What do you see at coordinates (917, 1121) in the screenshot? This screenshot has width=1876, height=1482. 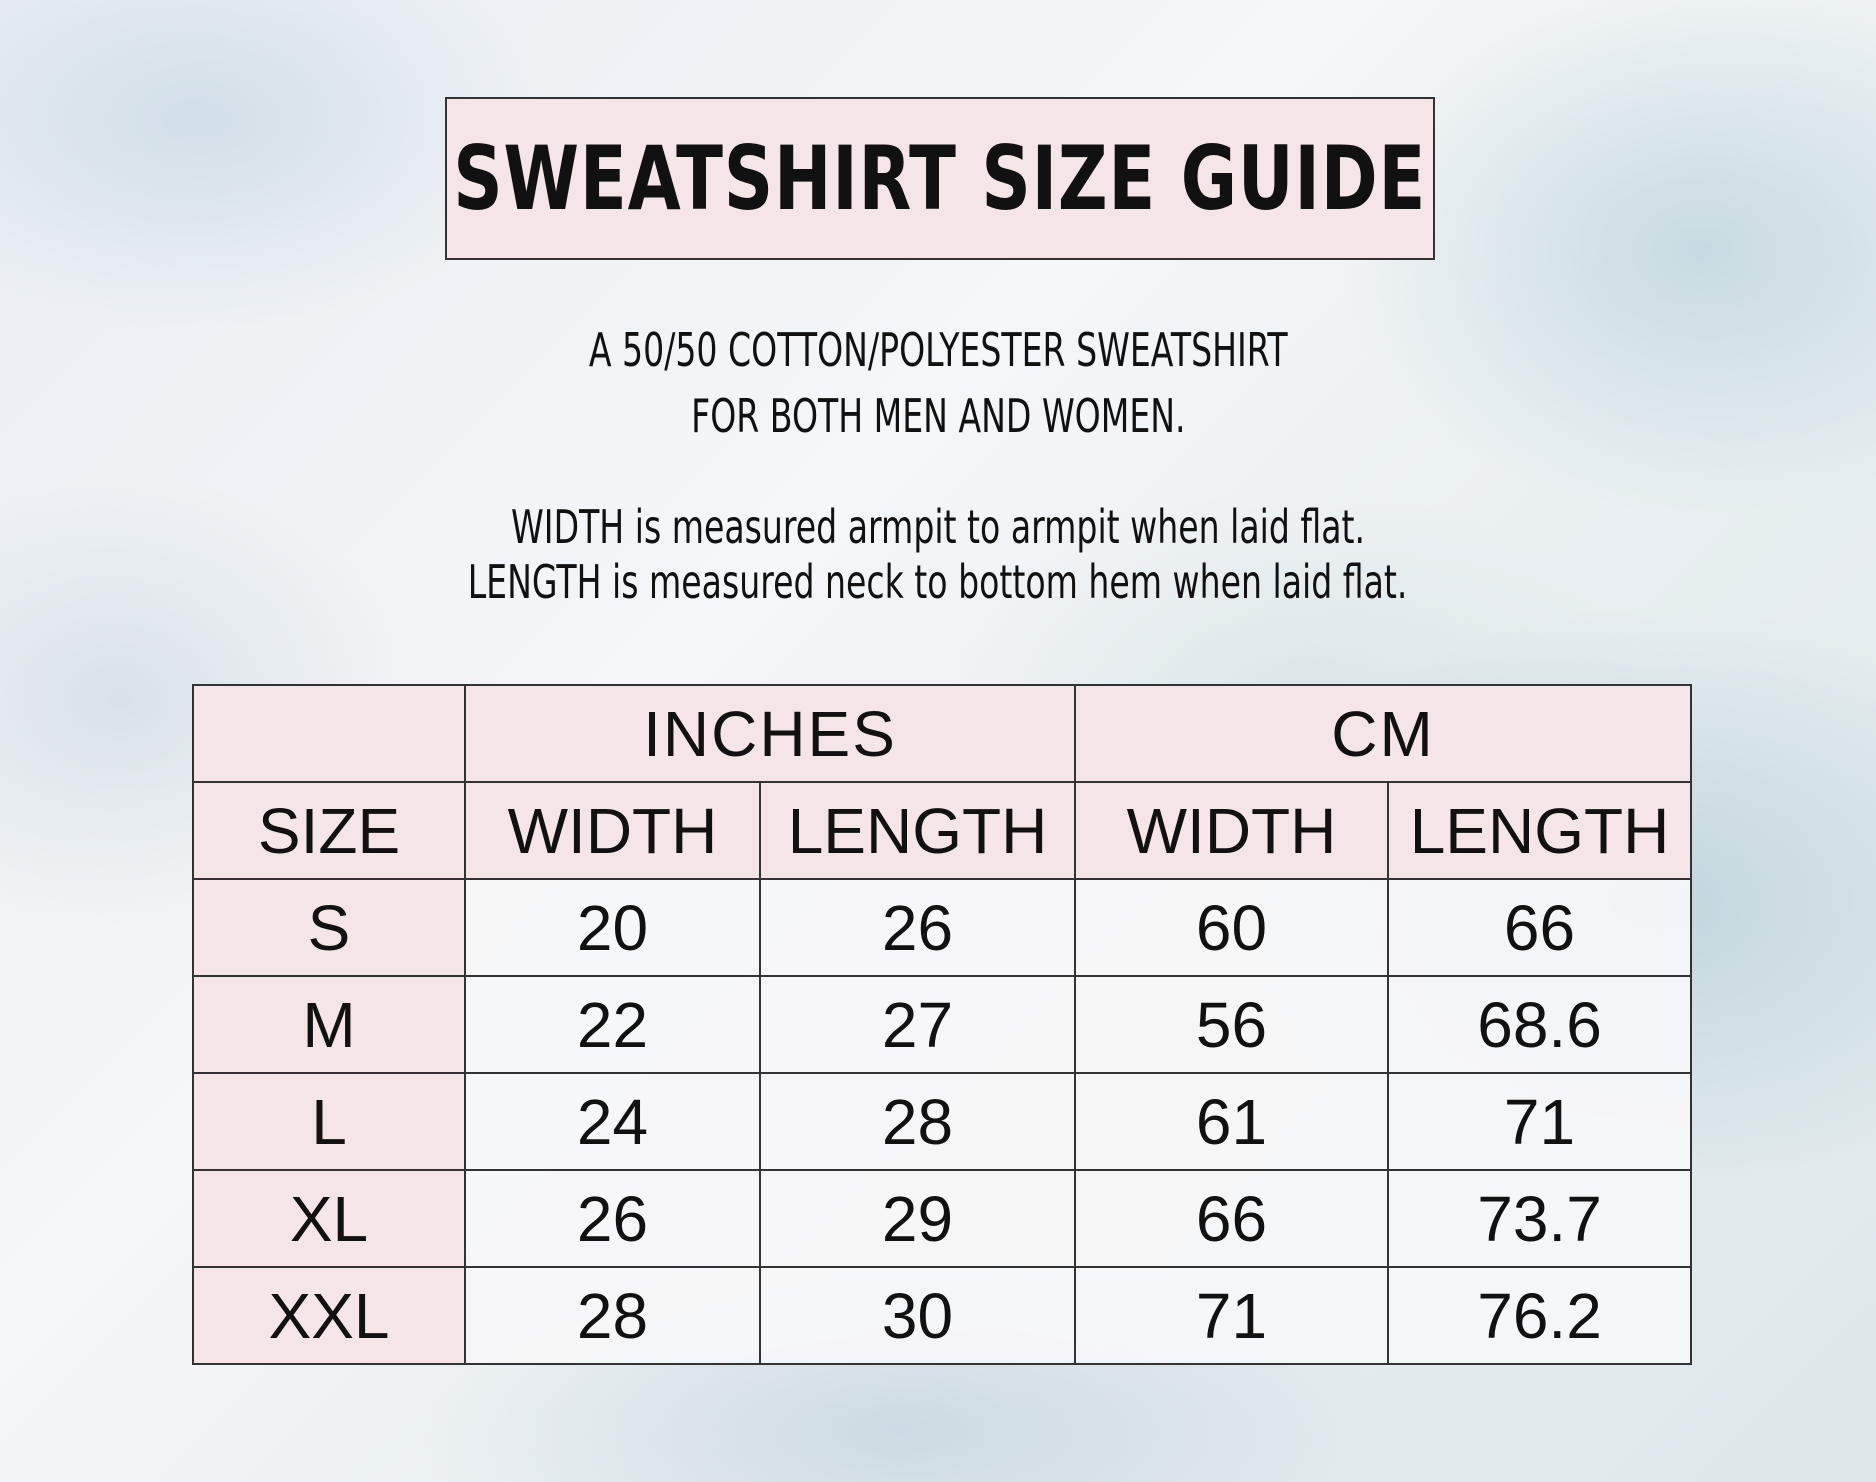 I see `inches-length-cell: 28` at bounding box center [917, 1121].